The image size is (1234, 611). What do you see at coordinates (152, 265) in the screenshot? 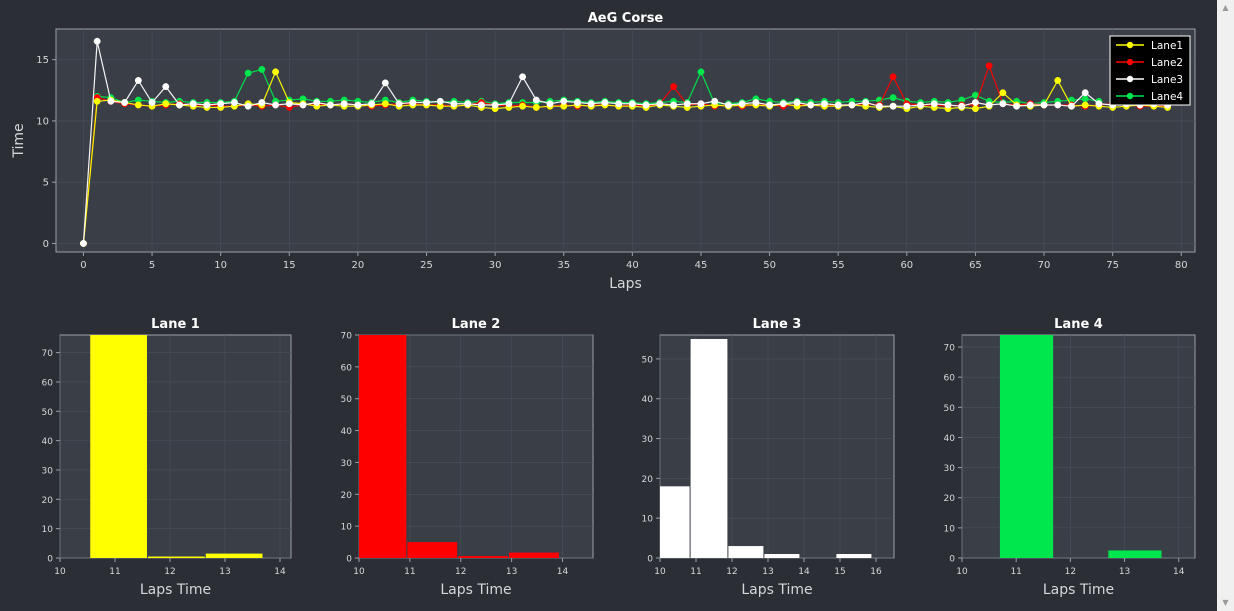
I see `x-tick-label: 5` at bounding box center [152, 265].